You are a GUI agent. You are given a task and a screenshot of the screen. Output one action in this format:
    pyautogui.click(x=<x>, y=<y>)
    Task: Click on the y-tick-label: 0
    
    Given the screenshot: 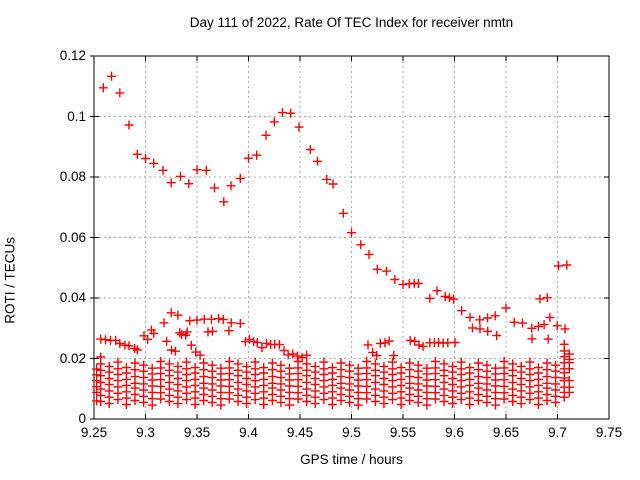 What is the action you would take?
    pyautogui.click(x=82, y=418)
    